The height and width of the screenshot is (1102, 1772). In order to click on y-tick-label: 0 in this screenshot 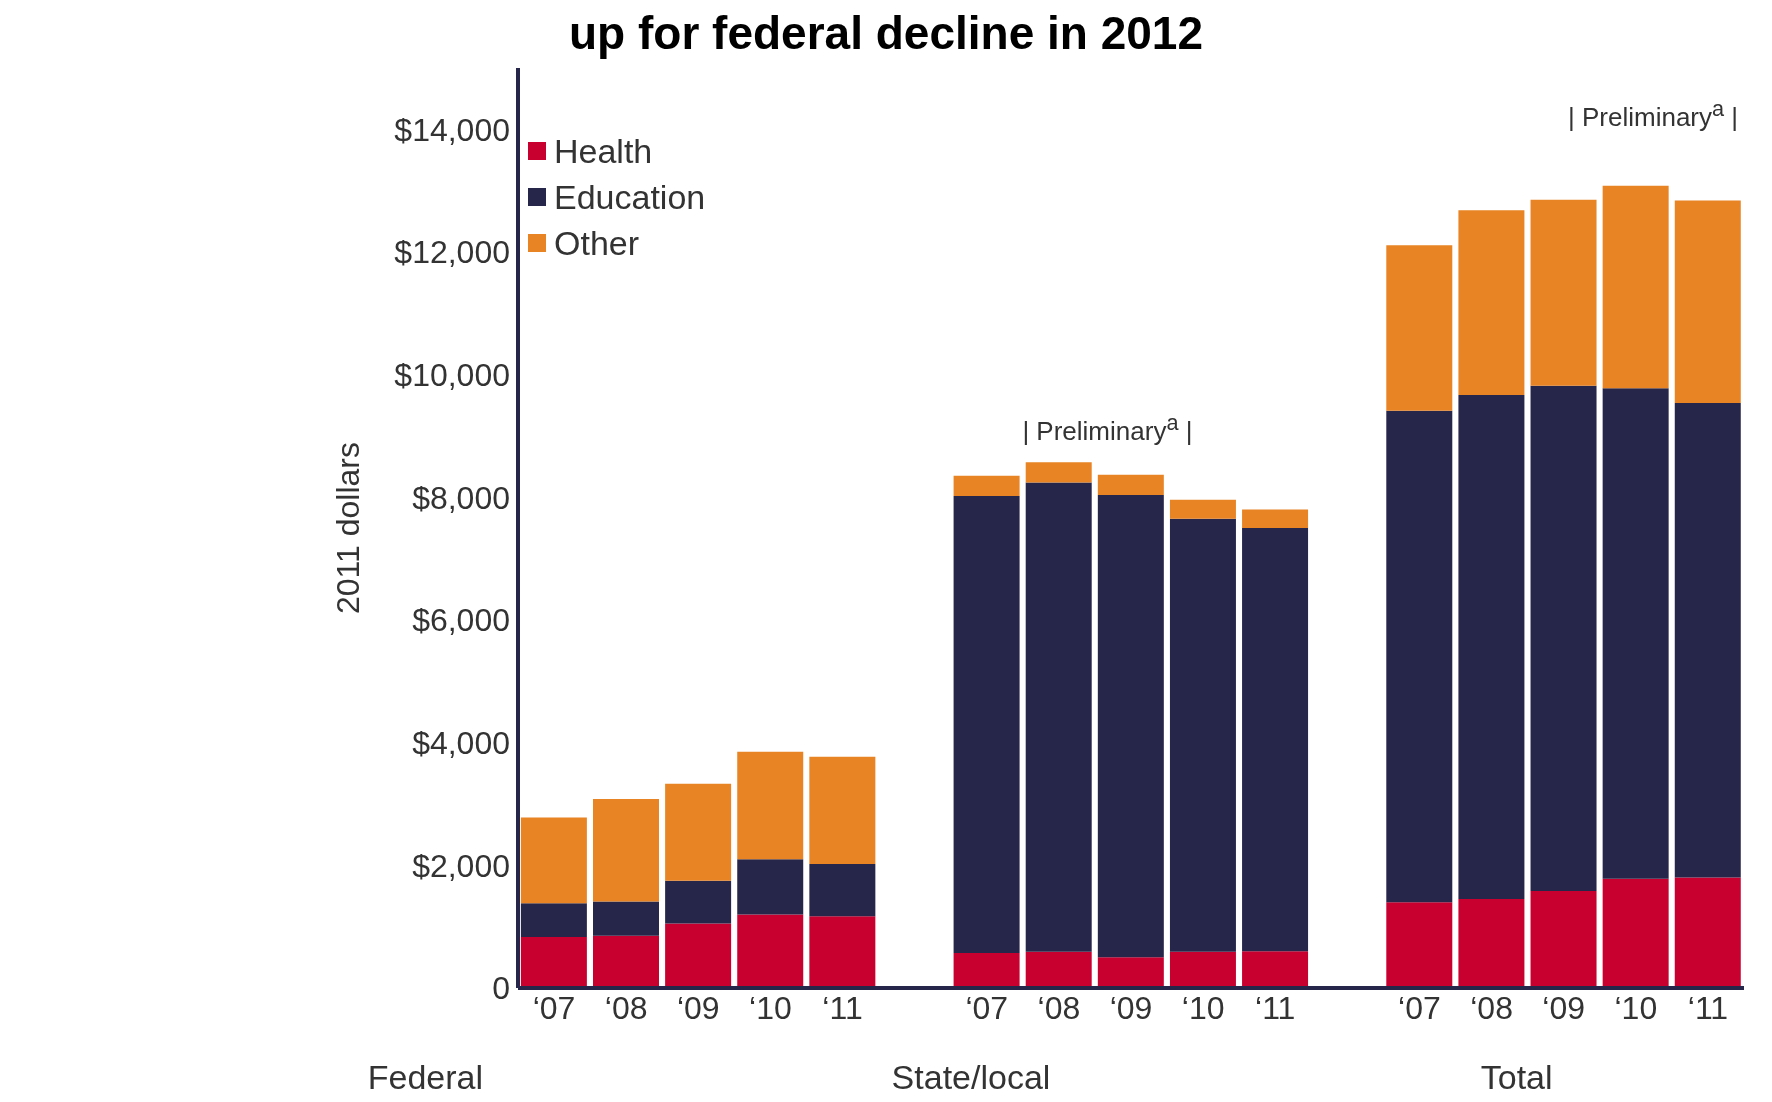, I will do `click(501, 988)`.